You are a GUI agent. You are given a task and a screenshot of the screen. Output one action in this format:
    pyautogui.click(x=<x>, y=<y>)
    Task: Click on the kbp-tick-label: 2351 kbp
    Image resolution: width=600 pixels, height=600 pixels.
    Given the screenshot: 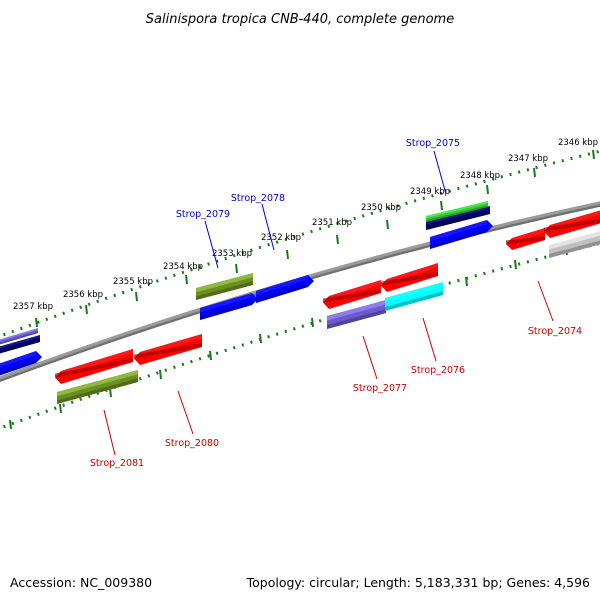 What is the action you would take?
    pyautogui.click(x=332, y=223)
    